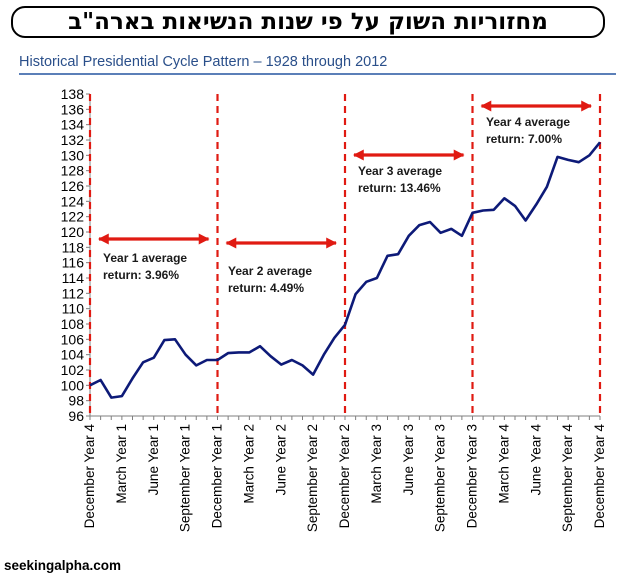 The image size is (639, 577). What do you see at coordinates (73, 201) in the screenshot?
I see `y-tick-label: 124` at bounding box center [73, 201].